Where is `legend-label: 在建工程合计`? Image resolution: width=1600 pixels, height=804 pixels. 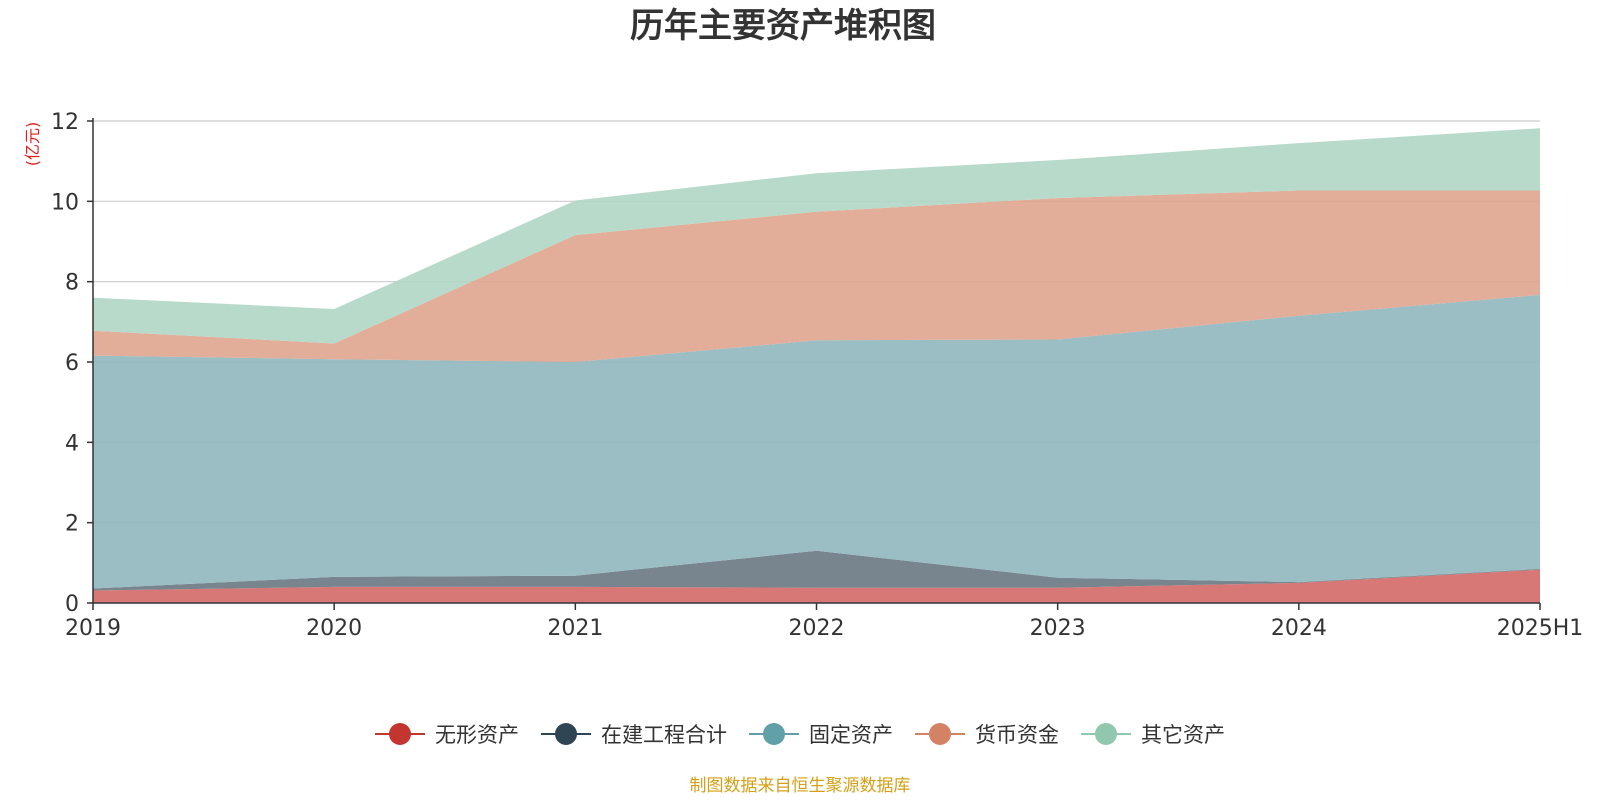 legend-label: 在建工程合计 is located at coordinates (664, 735).